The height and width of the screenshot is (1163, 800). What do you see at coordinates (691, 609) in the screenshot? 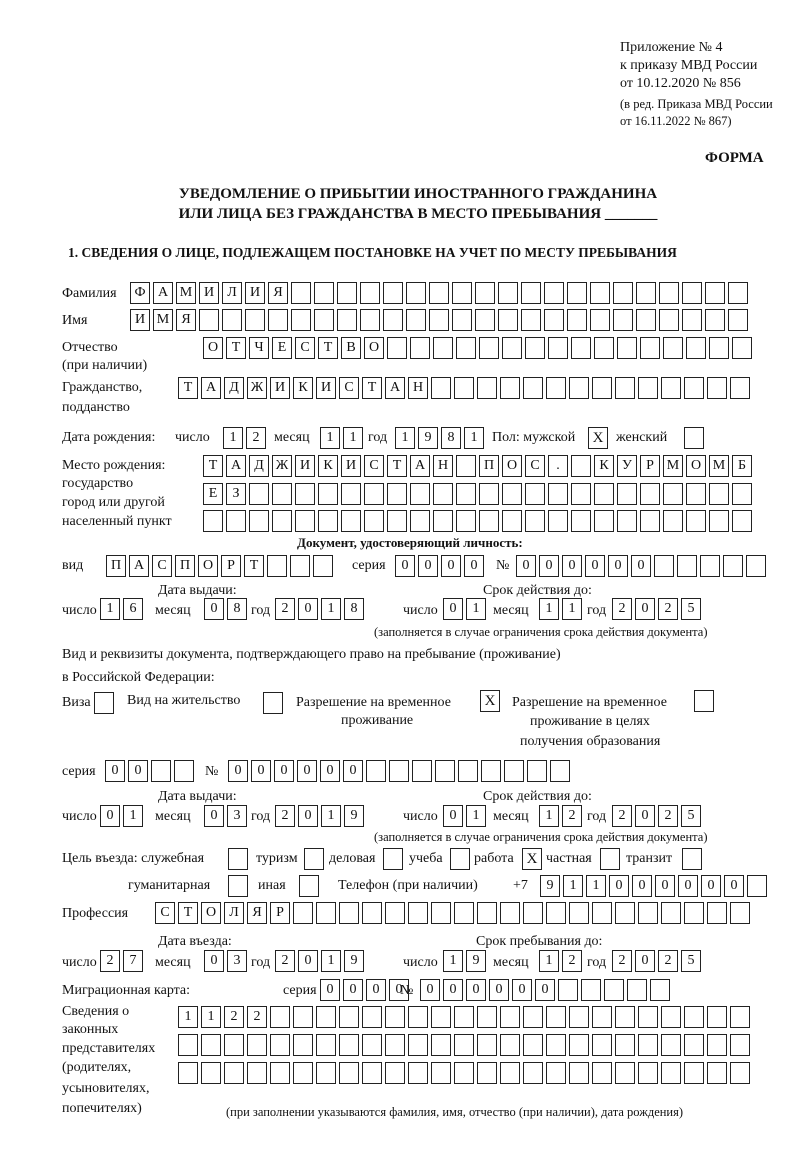
I see `char-cell: 5` at bounding box center [691, 609].